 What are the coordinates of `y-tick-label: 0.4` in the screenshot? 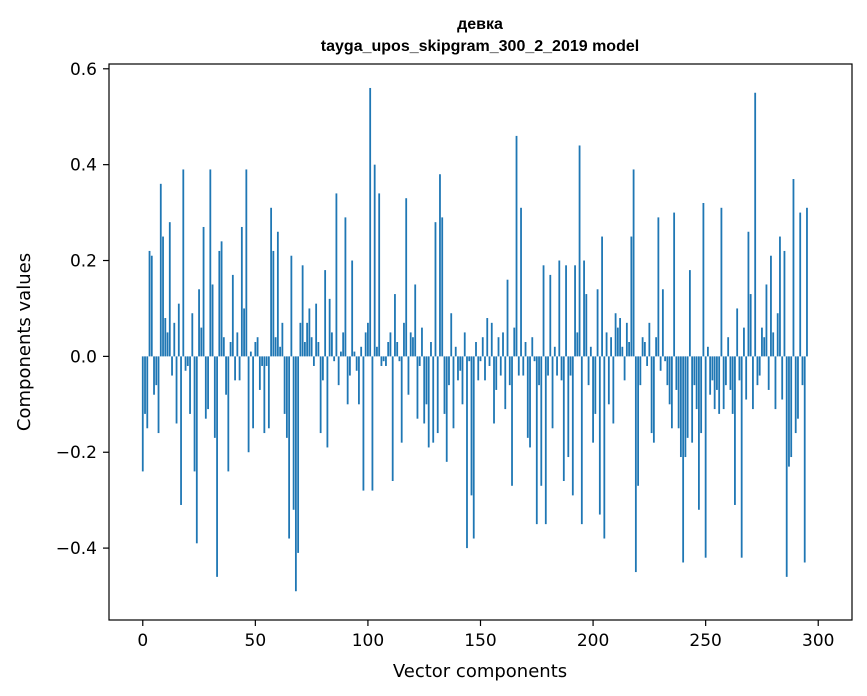 It's located at (83, 166).